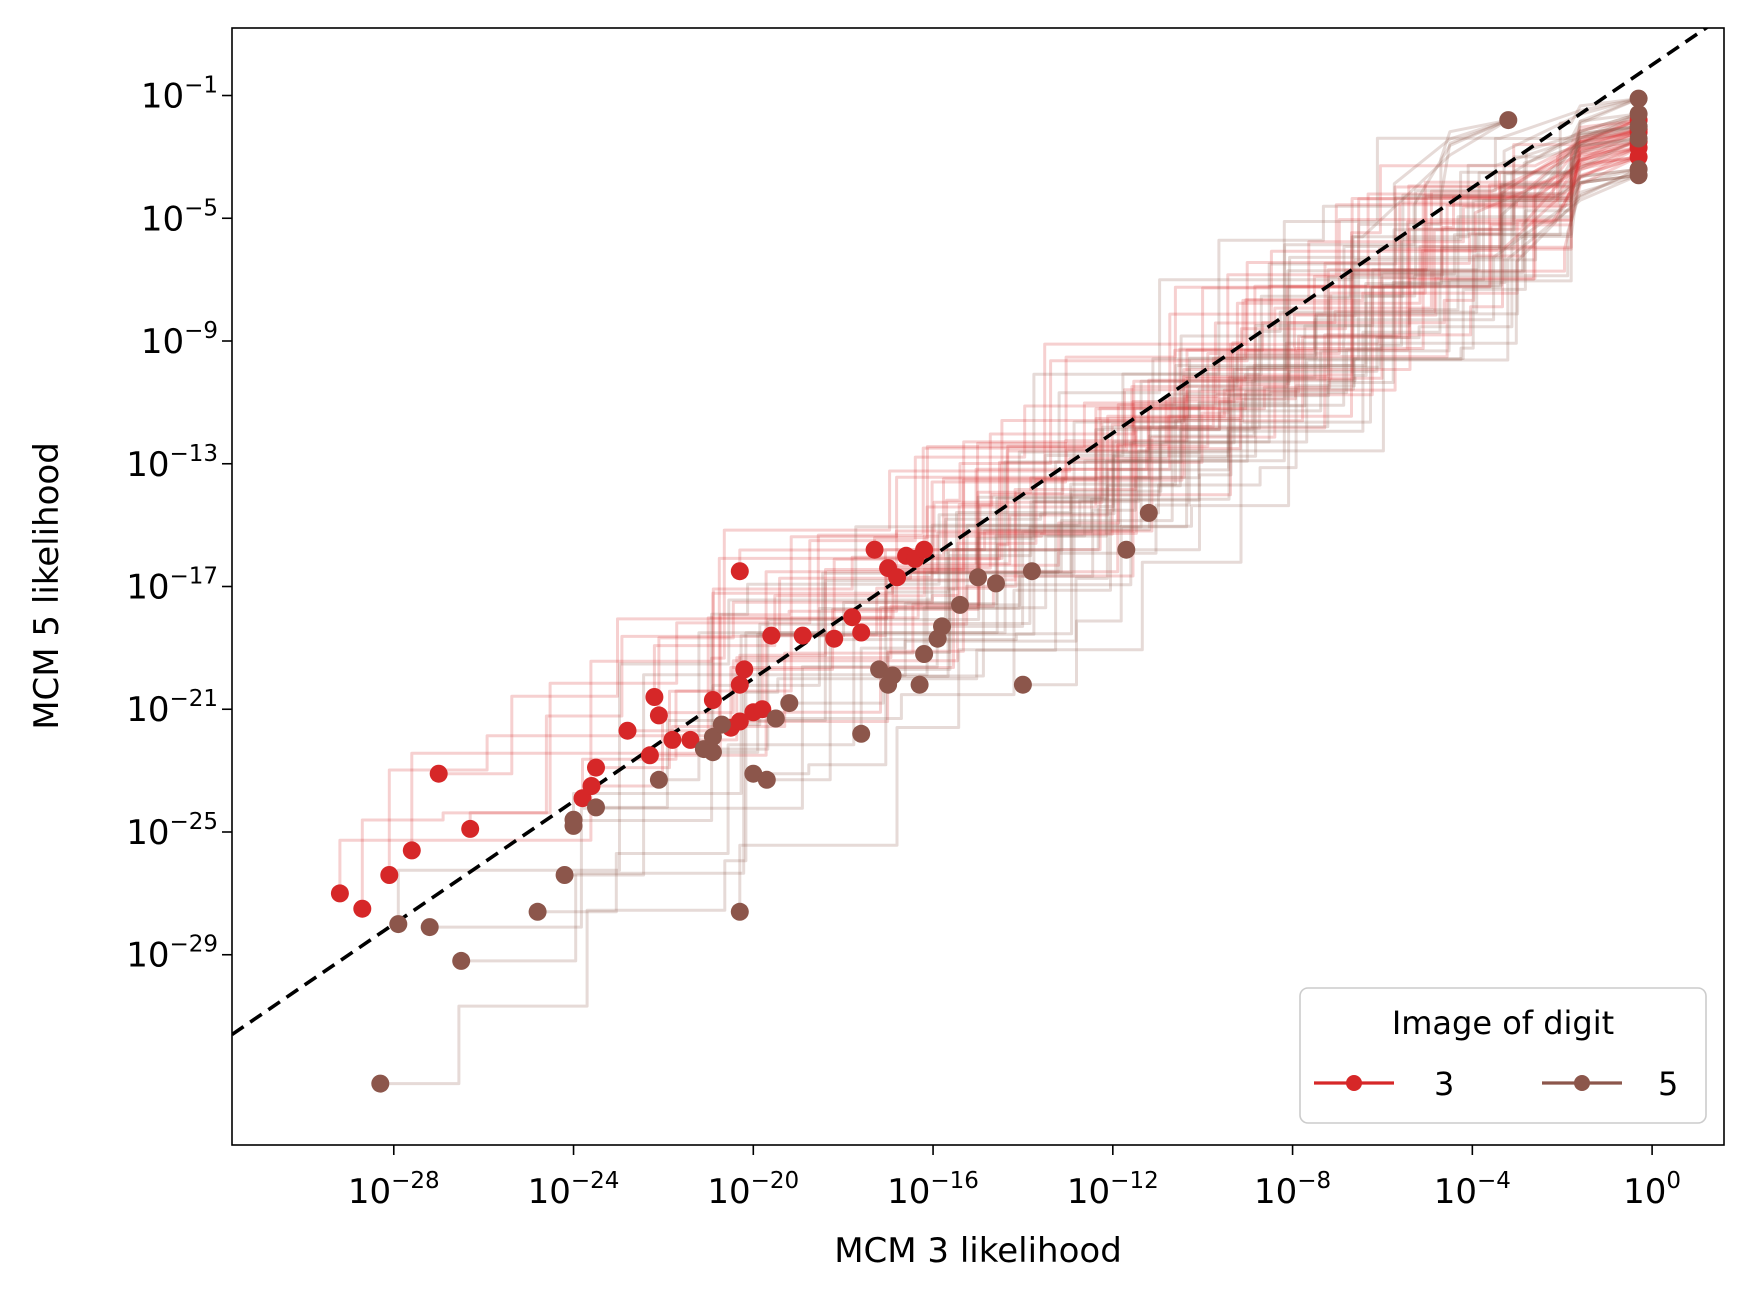 This screenshot has width=1748, height=1300. Describe the element at coordinates (1472, 1190) in the screenshot. I see `x-tick-label: 10⁻⁴` at that location.